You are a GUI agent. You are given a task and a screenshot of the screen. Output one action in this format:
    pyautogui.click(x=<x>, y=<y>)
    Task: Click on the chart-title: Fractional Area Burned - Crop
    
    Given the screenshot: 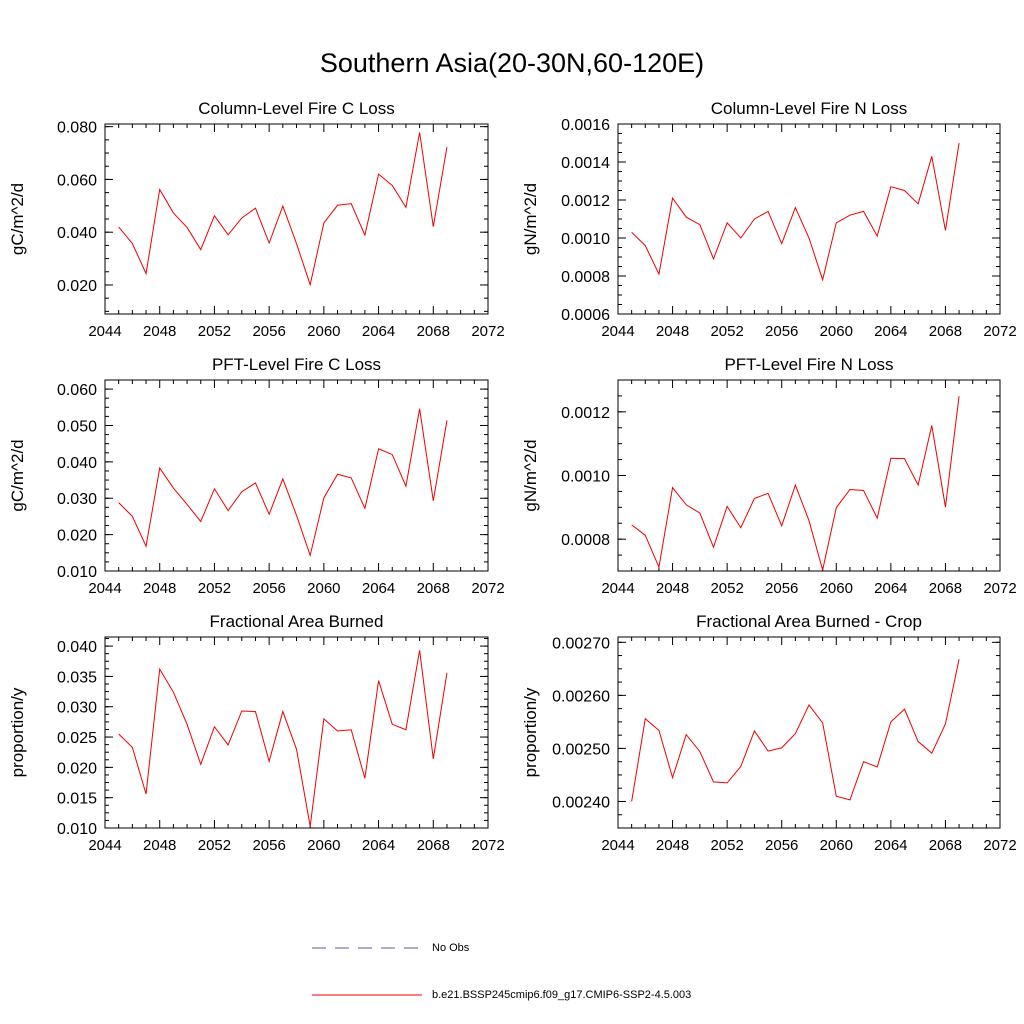 What is the action you would take?
    pyautogui.click(x=809, y=621)
    